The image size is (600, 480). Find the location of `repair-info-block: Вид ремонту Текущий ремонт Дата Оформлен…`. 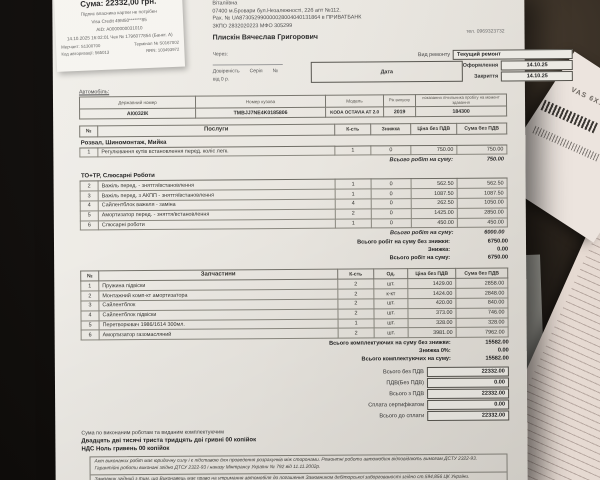

repair-info-block: Вид ремонту Текущий ремонт Дата Оформлен… is located at coordinates (428, 66).